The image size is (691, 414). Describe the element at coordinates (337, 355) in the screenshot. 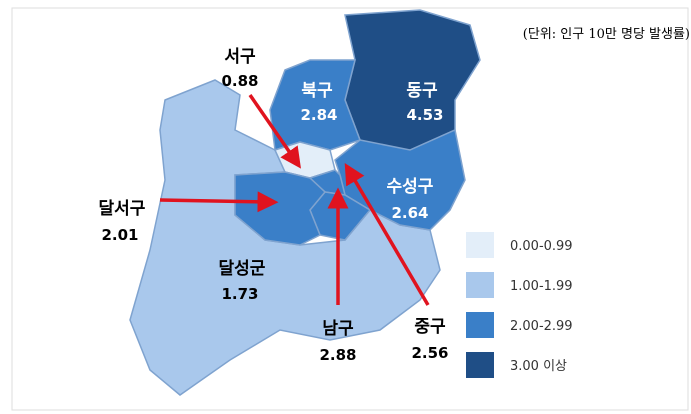

I see `region-value: 2.88` at that location.